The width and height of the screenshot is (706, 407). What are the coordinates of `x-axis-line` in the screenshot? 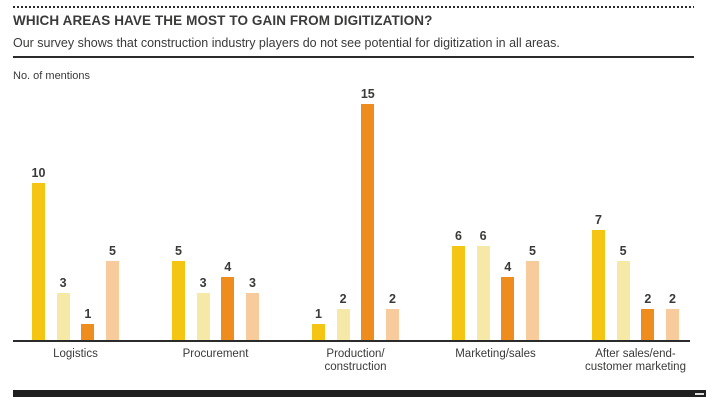 It's located at (351, 341).